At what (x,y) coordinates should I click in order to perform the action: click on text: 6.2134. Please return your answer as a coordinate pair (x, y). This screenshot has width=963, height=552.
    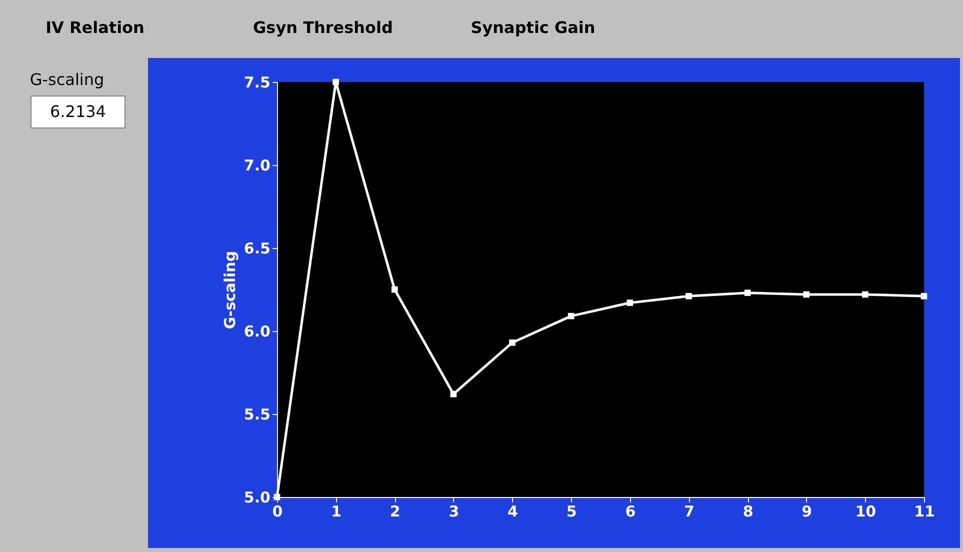
    Looking at the image, I should click on (78, 111).